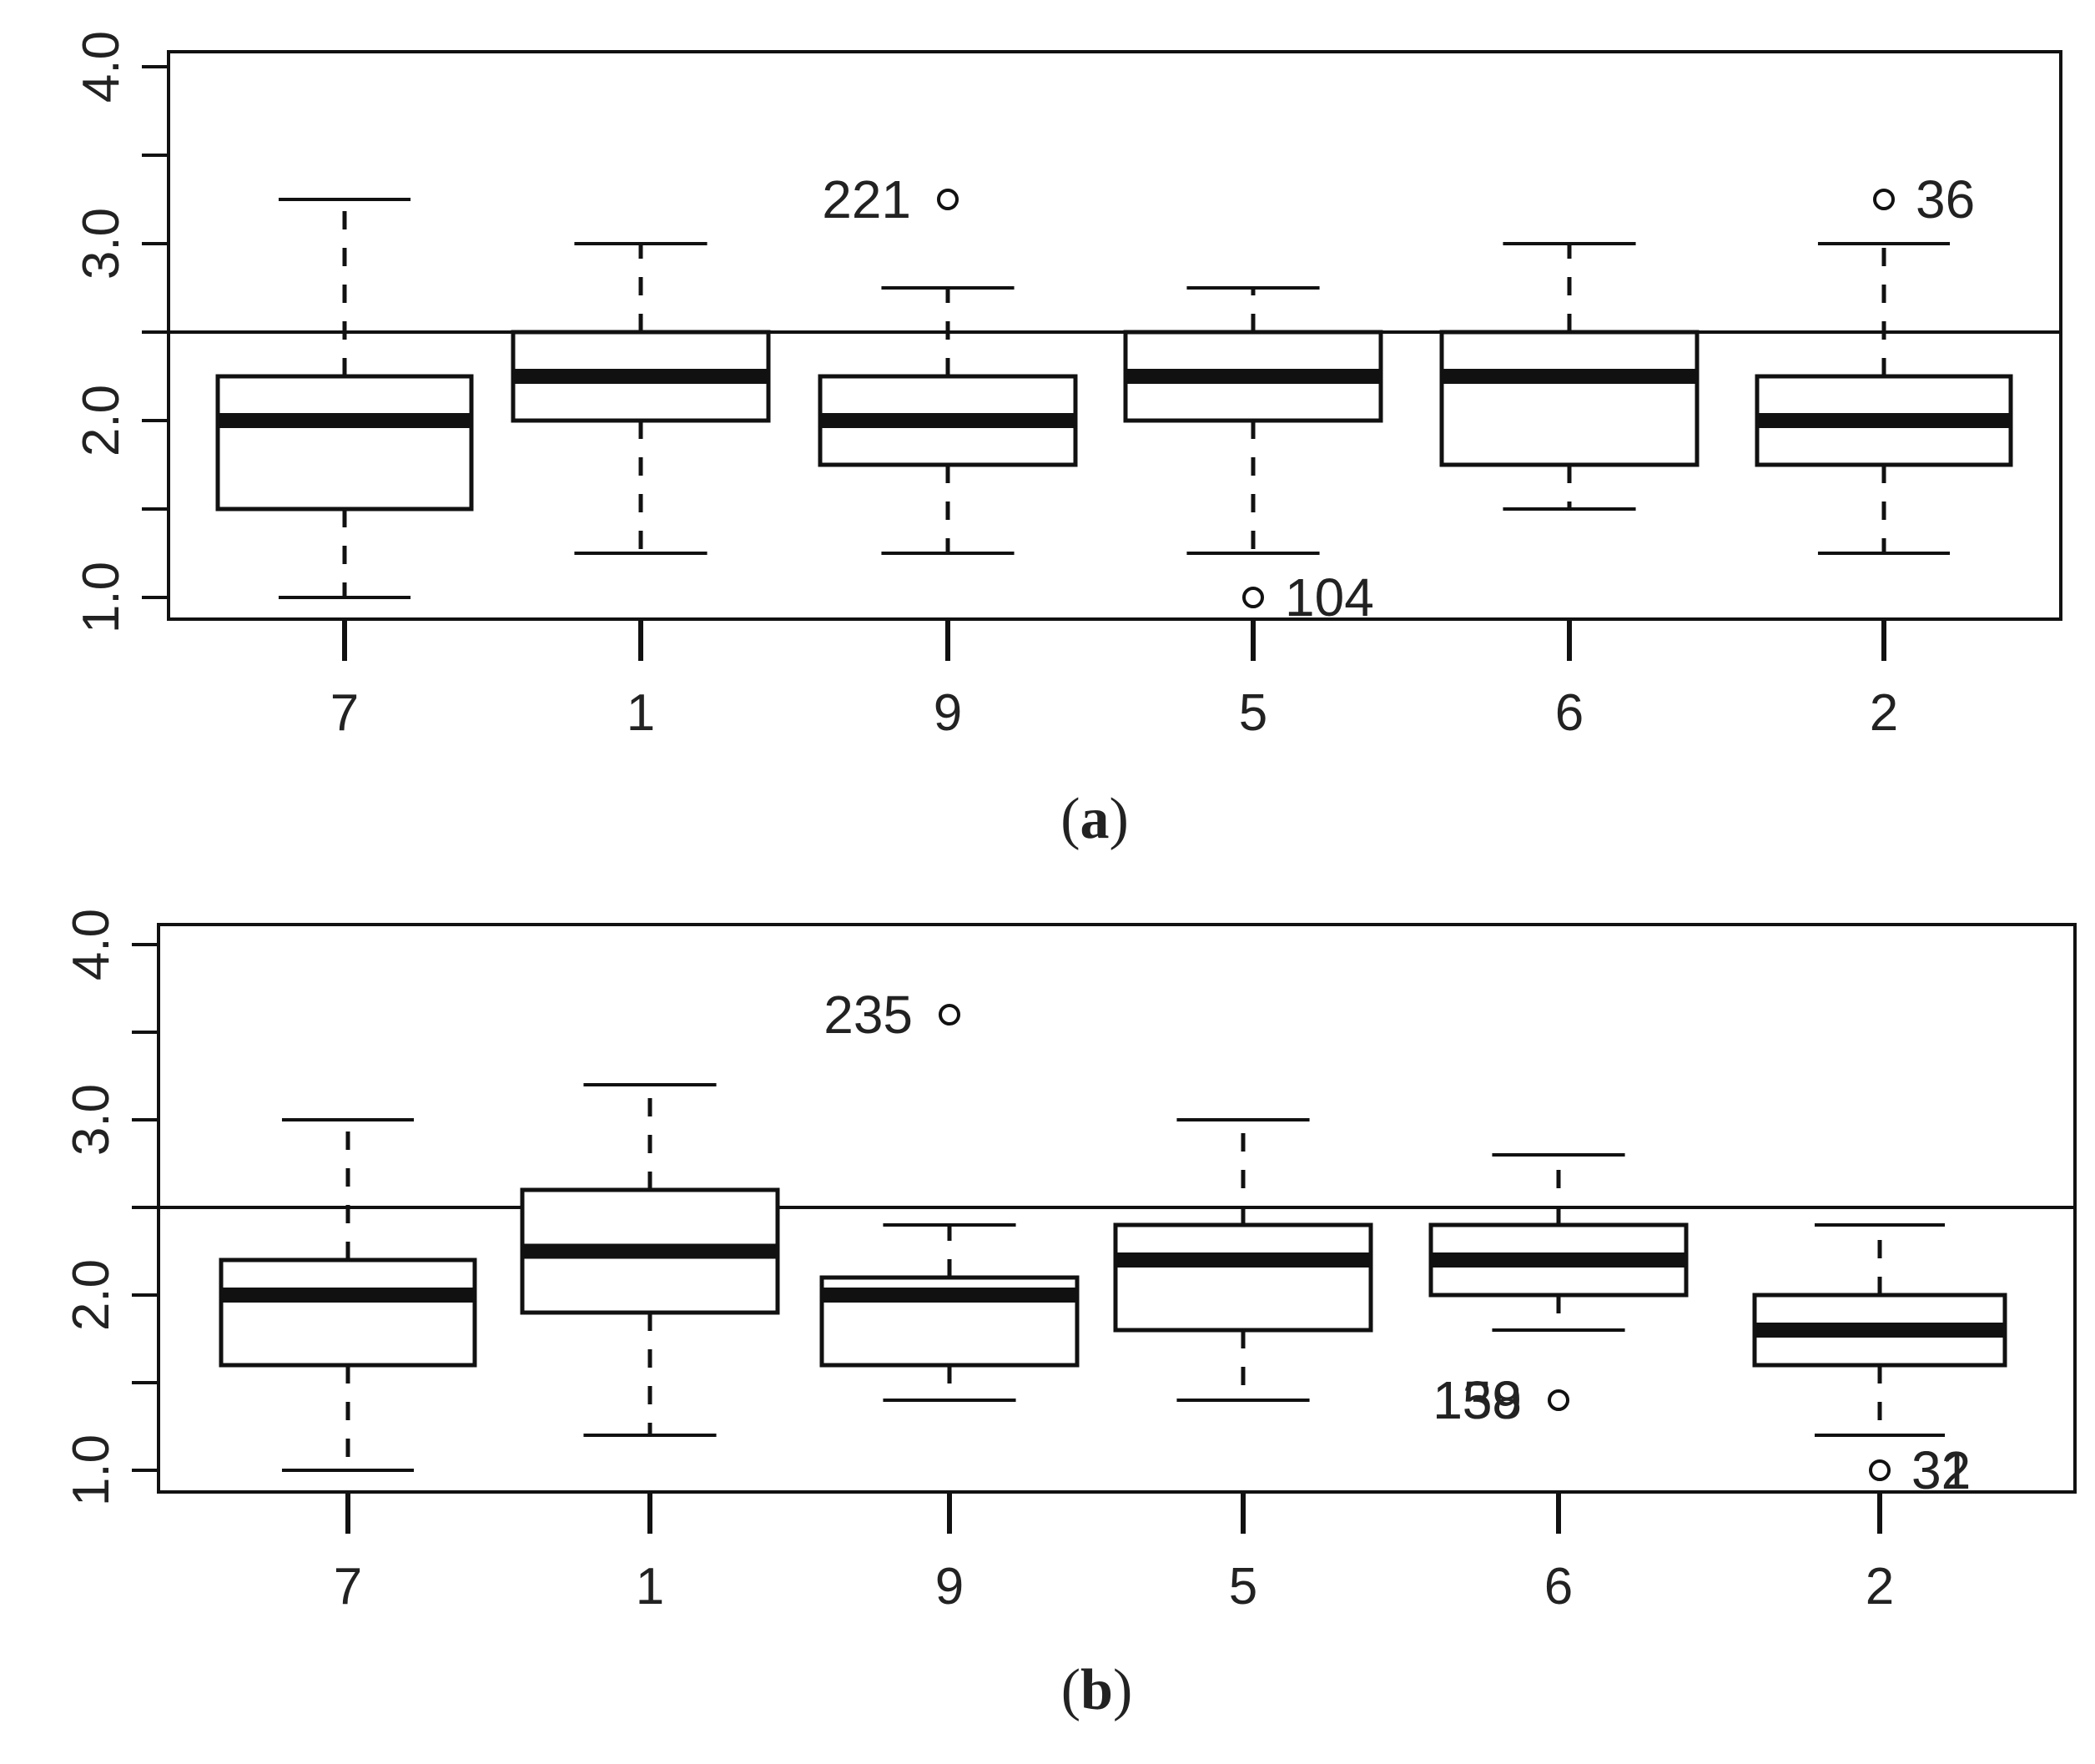 Image resolution: width=2095 pixels, height=1764 pixels. Describe the element at coordinates (1097, 1690) in the screenshot. I see `panel-label: (b)` at that location.